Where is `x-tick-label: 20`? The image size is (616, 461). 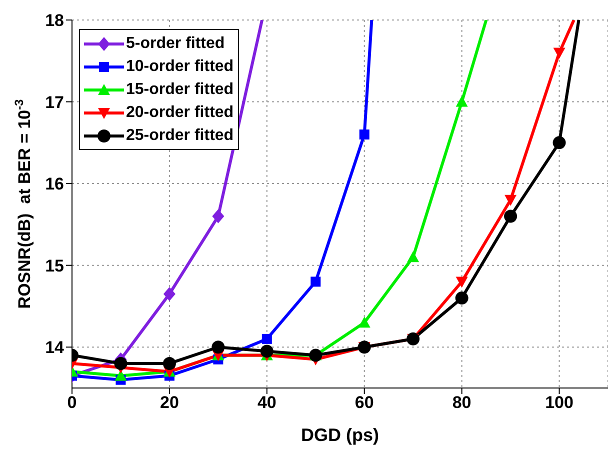
x-tick-label: 20 is located at coordinates (169, 402).